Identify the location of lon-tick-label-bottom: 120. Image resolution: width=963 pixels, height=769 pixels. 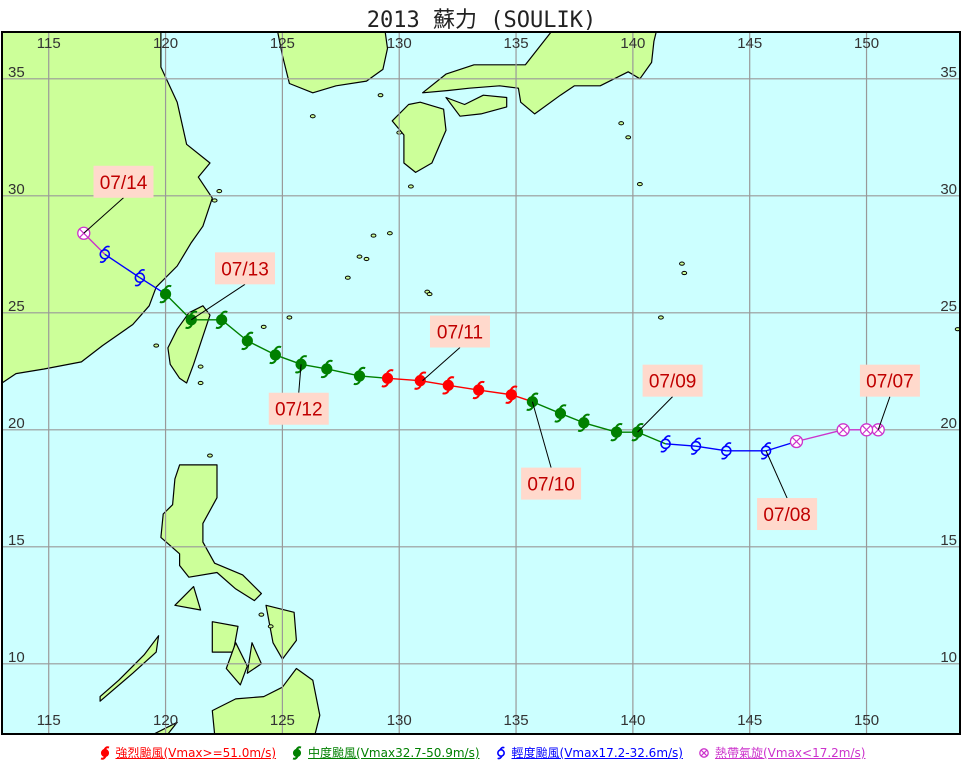
(165, 720).